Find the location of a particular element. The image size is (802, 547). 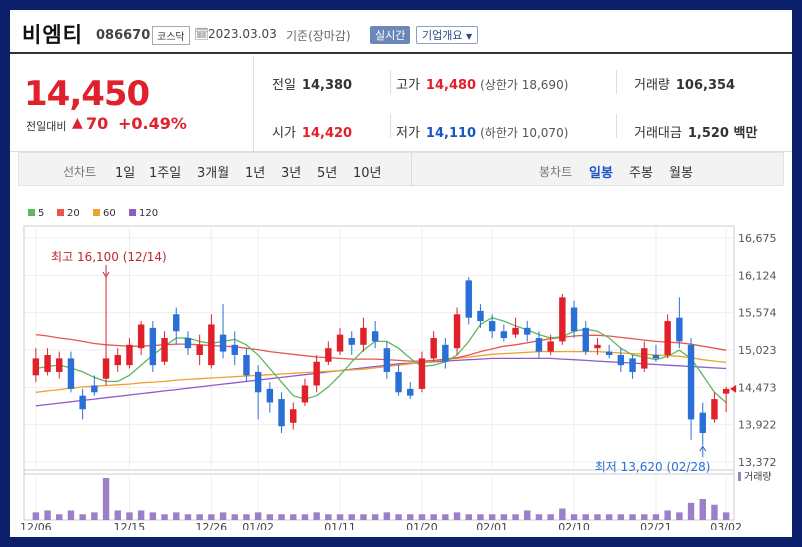

x-tick-label: 02/21 is located at coordinates (656, 525).